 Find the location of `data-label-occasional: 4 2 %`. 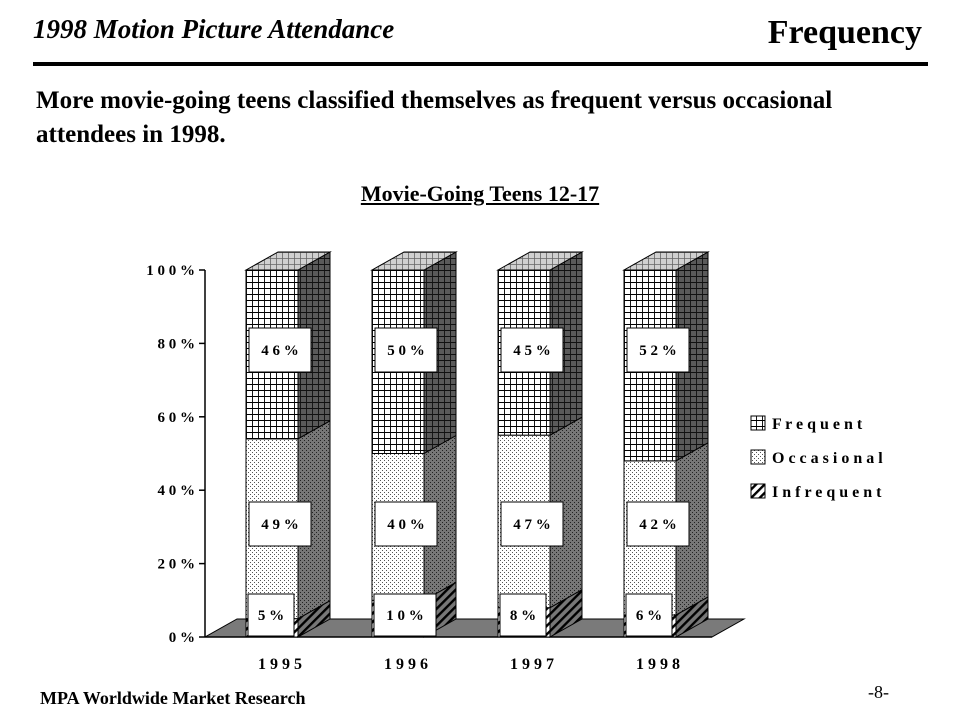

data-label-occasional: 4 2 % is located at coordinates (658, 525).